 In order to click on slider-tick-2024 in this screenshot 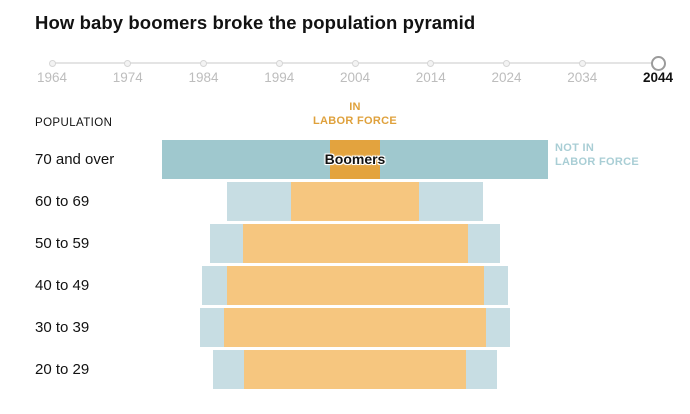, I will do `click(506, 63)`.